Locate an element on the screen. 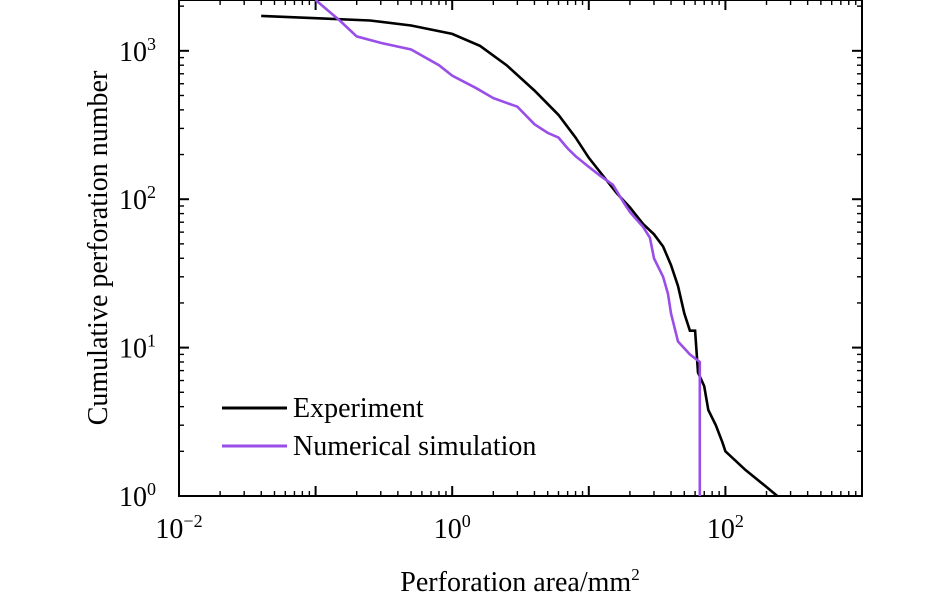 The image size is (945, 605). y-tick-label: 10³ is located at coordinates (137, 51).